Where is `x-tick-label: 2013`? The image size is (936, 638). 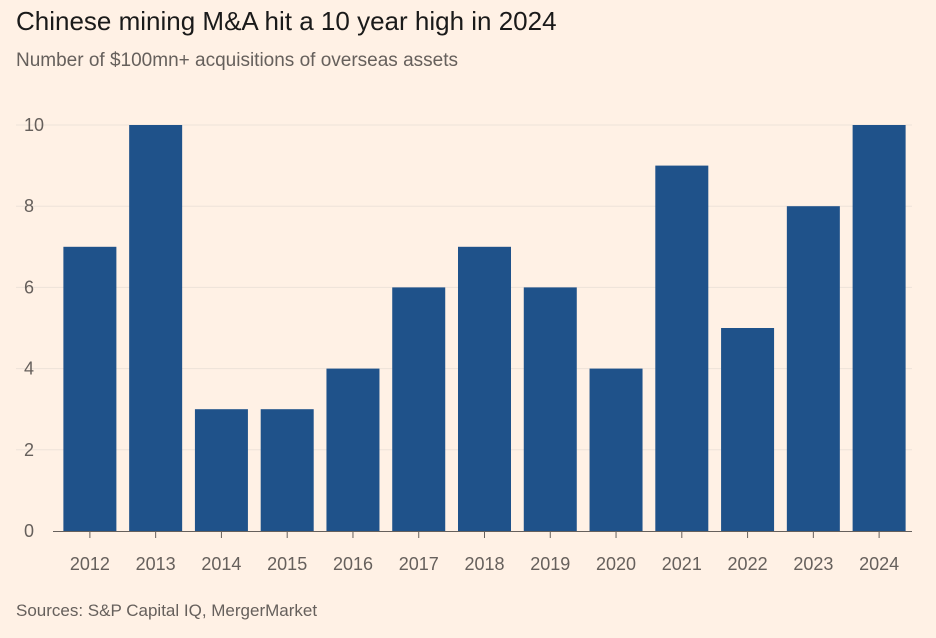
x-tick-label: 2013 is located at coordinates (156, 564).